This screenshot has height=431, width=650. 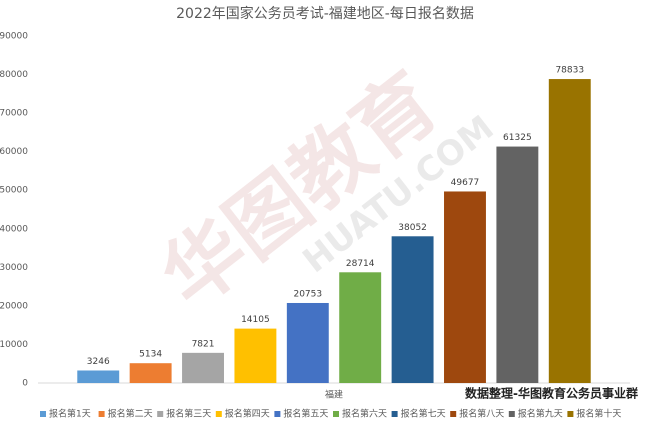 What do you see at coordinates (150, 355) in the screenshot?
I see `data-label: 5134` at bounding box center [150, 355].